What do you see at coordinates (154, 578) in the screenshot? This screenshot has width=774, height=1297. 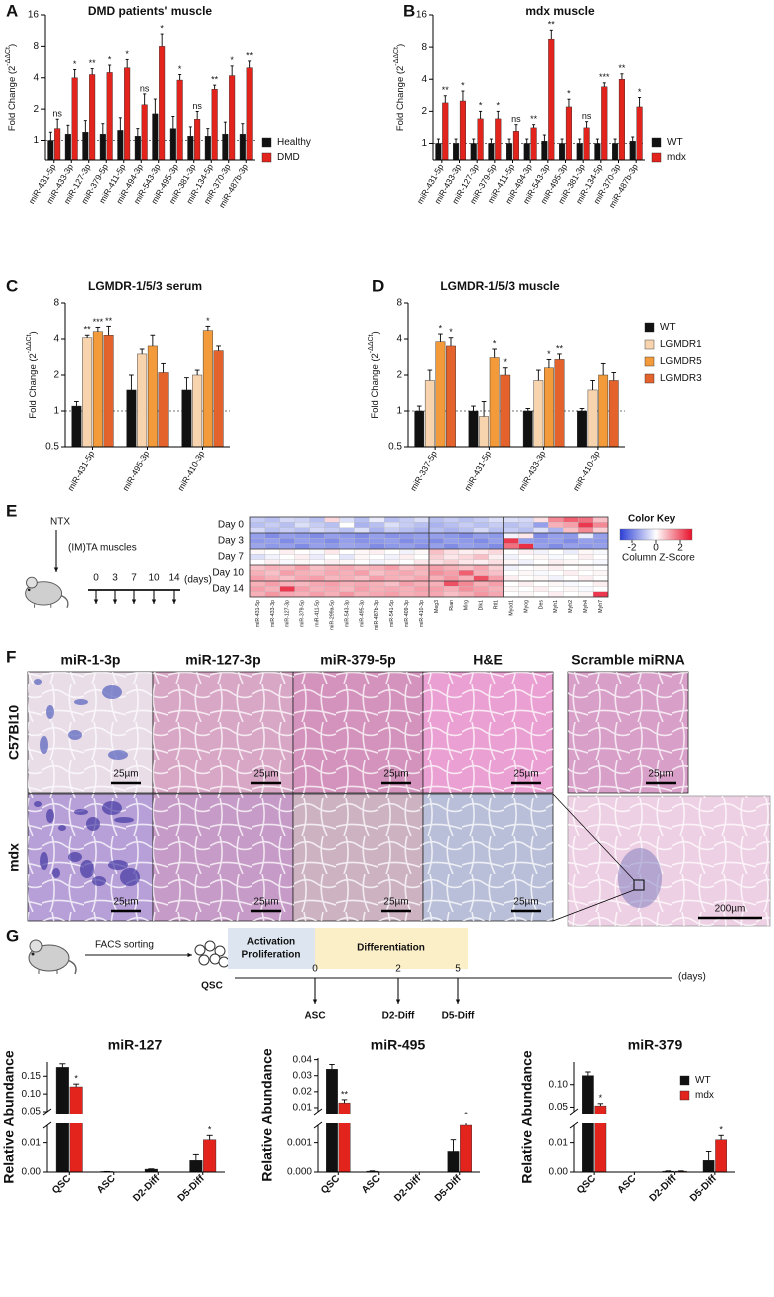 I see `timepoint-label: 10` at bounding box center [154, 578].